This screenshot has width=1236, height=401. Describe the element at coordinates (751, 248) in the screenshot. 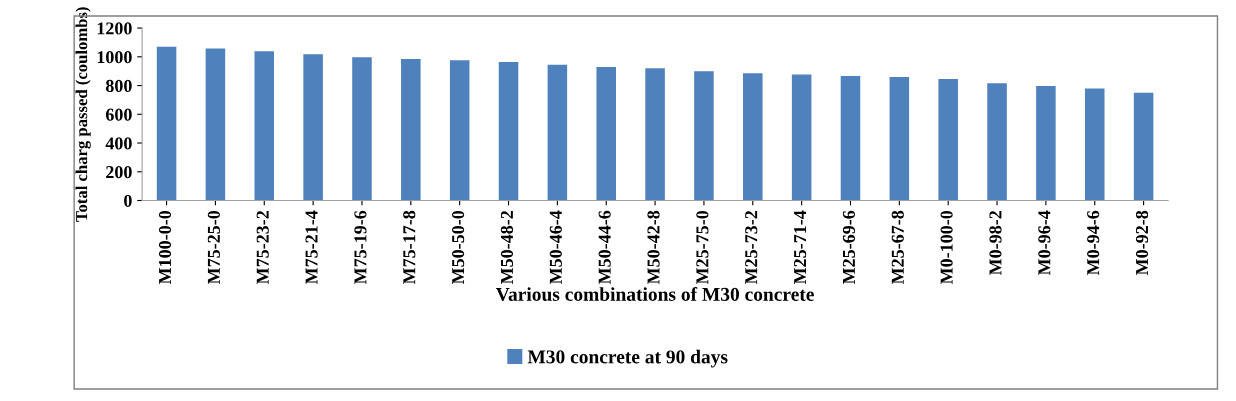

I see `x-tick-label: M25-73-2` at that location.